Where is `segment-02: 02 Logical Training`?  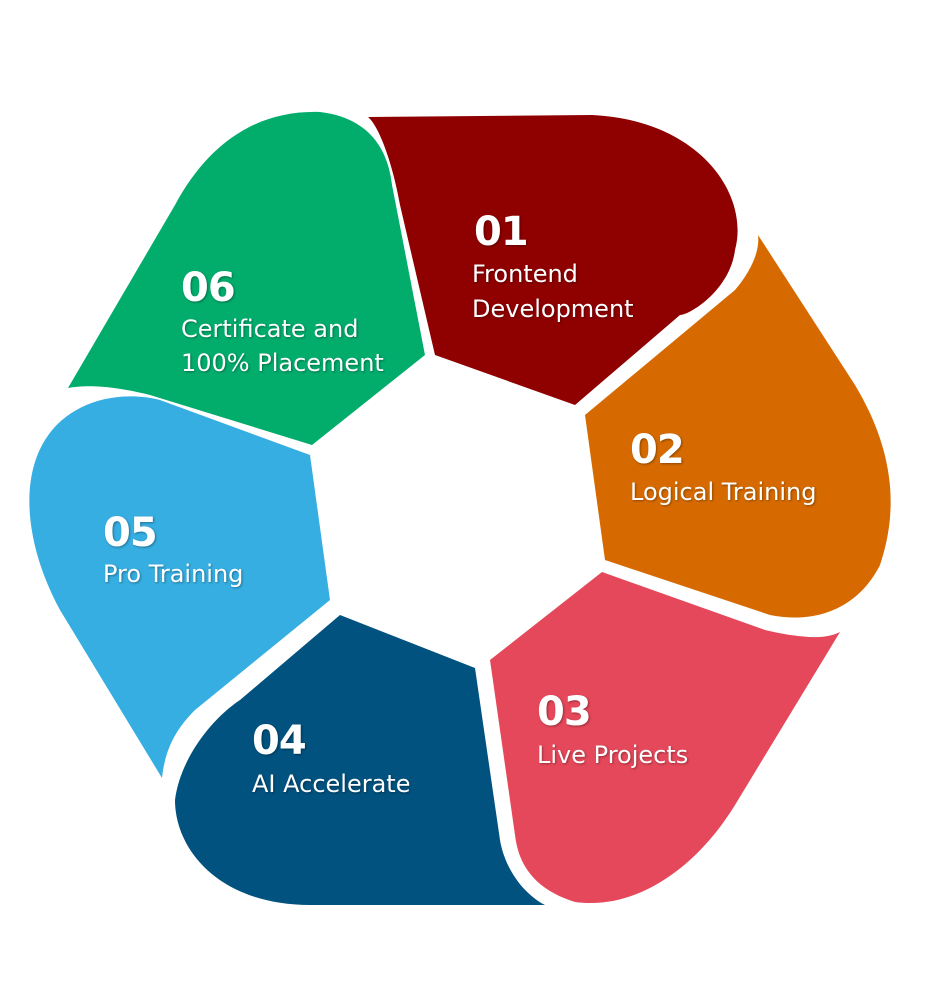 segment-02: 02 Logical Training is located at coordinates (738, 426).